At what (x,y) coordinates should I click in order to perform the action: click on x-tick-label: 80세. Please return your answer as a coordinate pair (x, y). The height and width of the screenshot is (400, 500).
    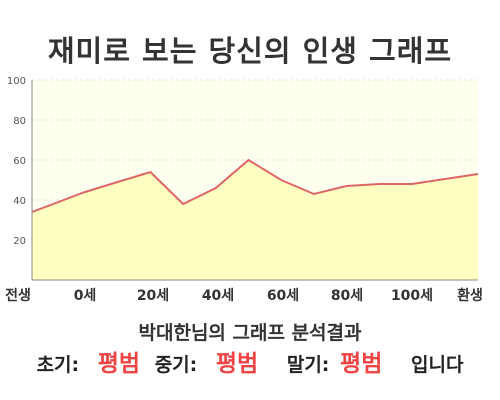
    Looking at the image, I should click on (347, 296).